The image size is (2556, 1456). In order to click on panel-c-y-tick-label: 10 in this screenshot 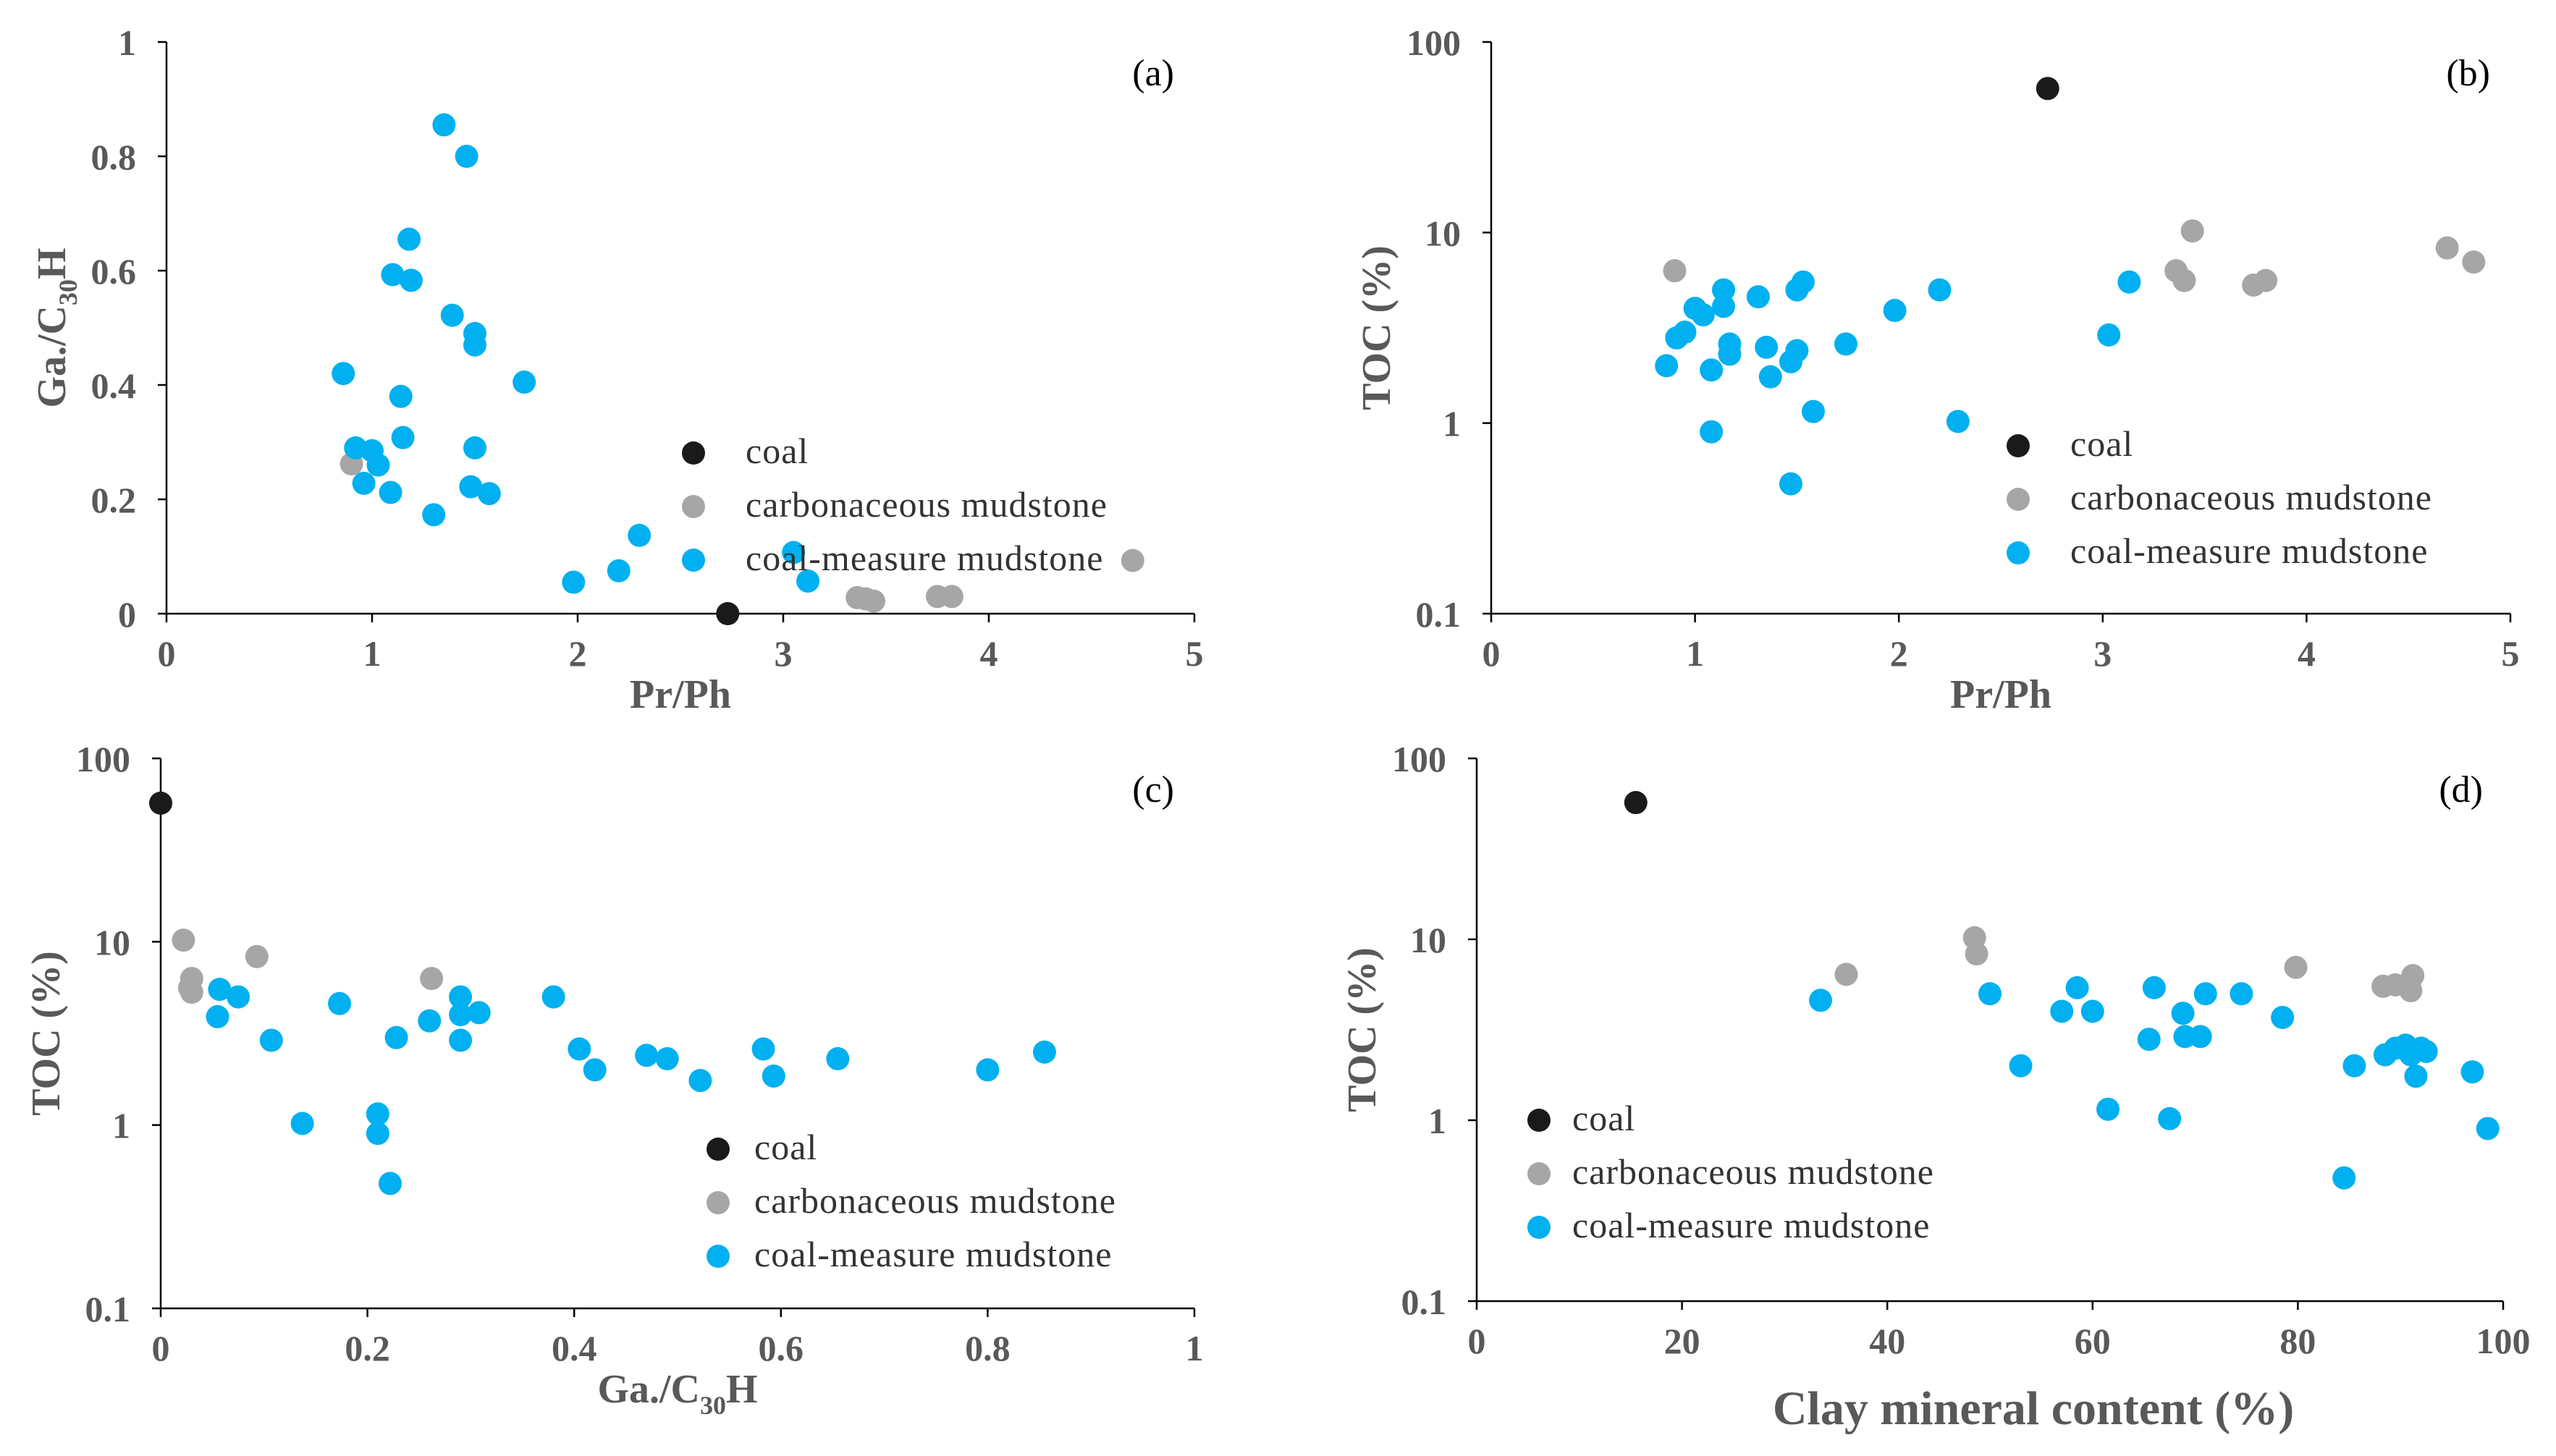, I will do `click(112, 942)`.